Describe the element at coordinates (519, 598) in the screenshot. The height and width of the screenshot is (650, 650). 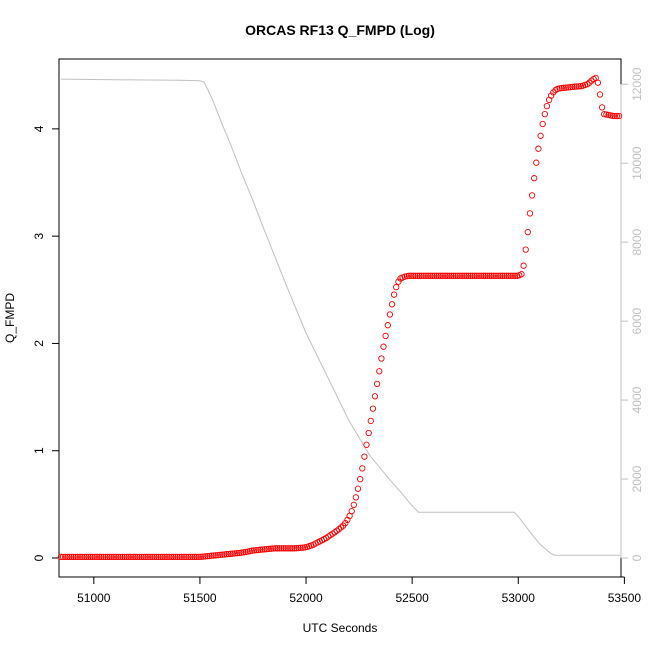
I see `x-tick-label: 53000` at that location.